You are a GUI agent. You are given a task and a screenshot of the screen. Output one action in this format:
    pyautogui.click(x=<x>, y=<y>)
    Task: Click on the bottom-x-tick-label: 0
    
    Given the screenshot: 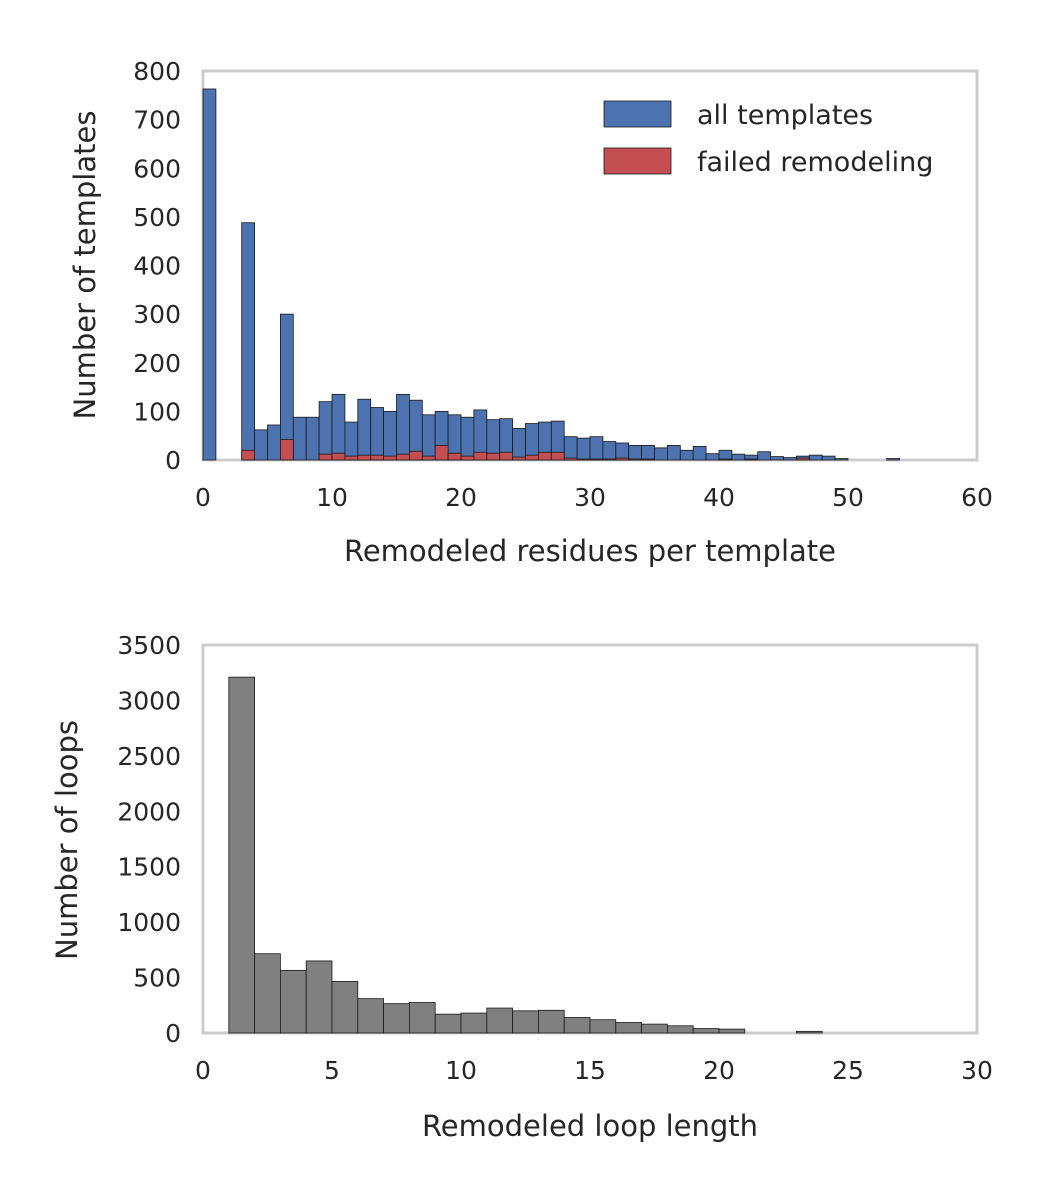 What is the action you would take?
    pyautogui.click(x=203, y=1070)
    